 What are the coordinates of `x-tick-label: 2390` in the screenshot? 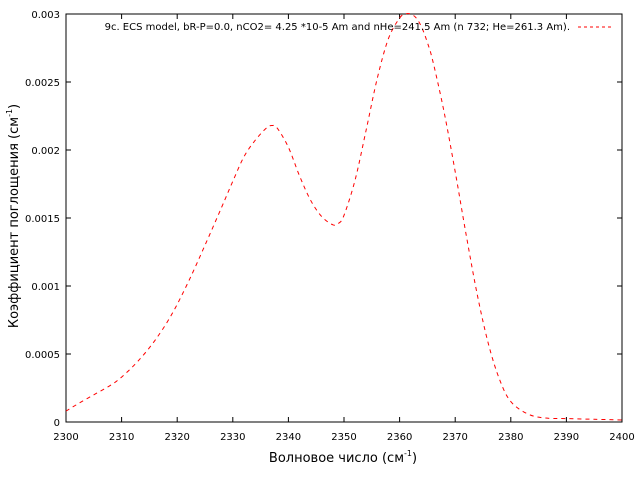 It's located at (566, 437).